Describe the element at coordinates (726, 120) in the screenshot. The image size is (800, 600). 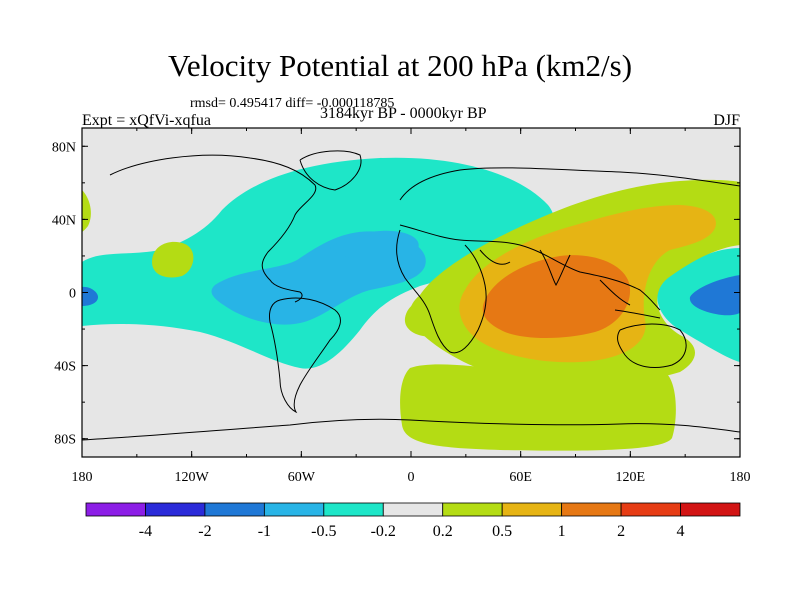
I see `season-label: DJF` at that location.